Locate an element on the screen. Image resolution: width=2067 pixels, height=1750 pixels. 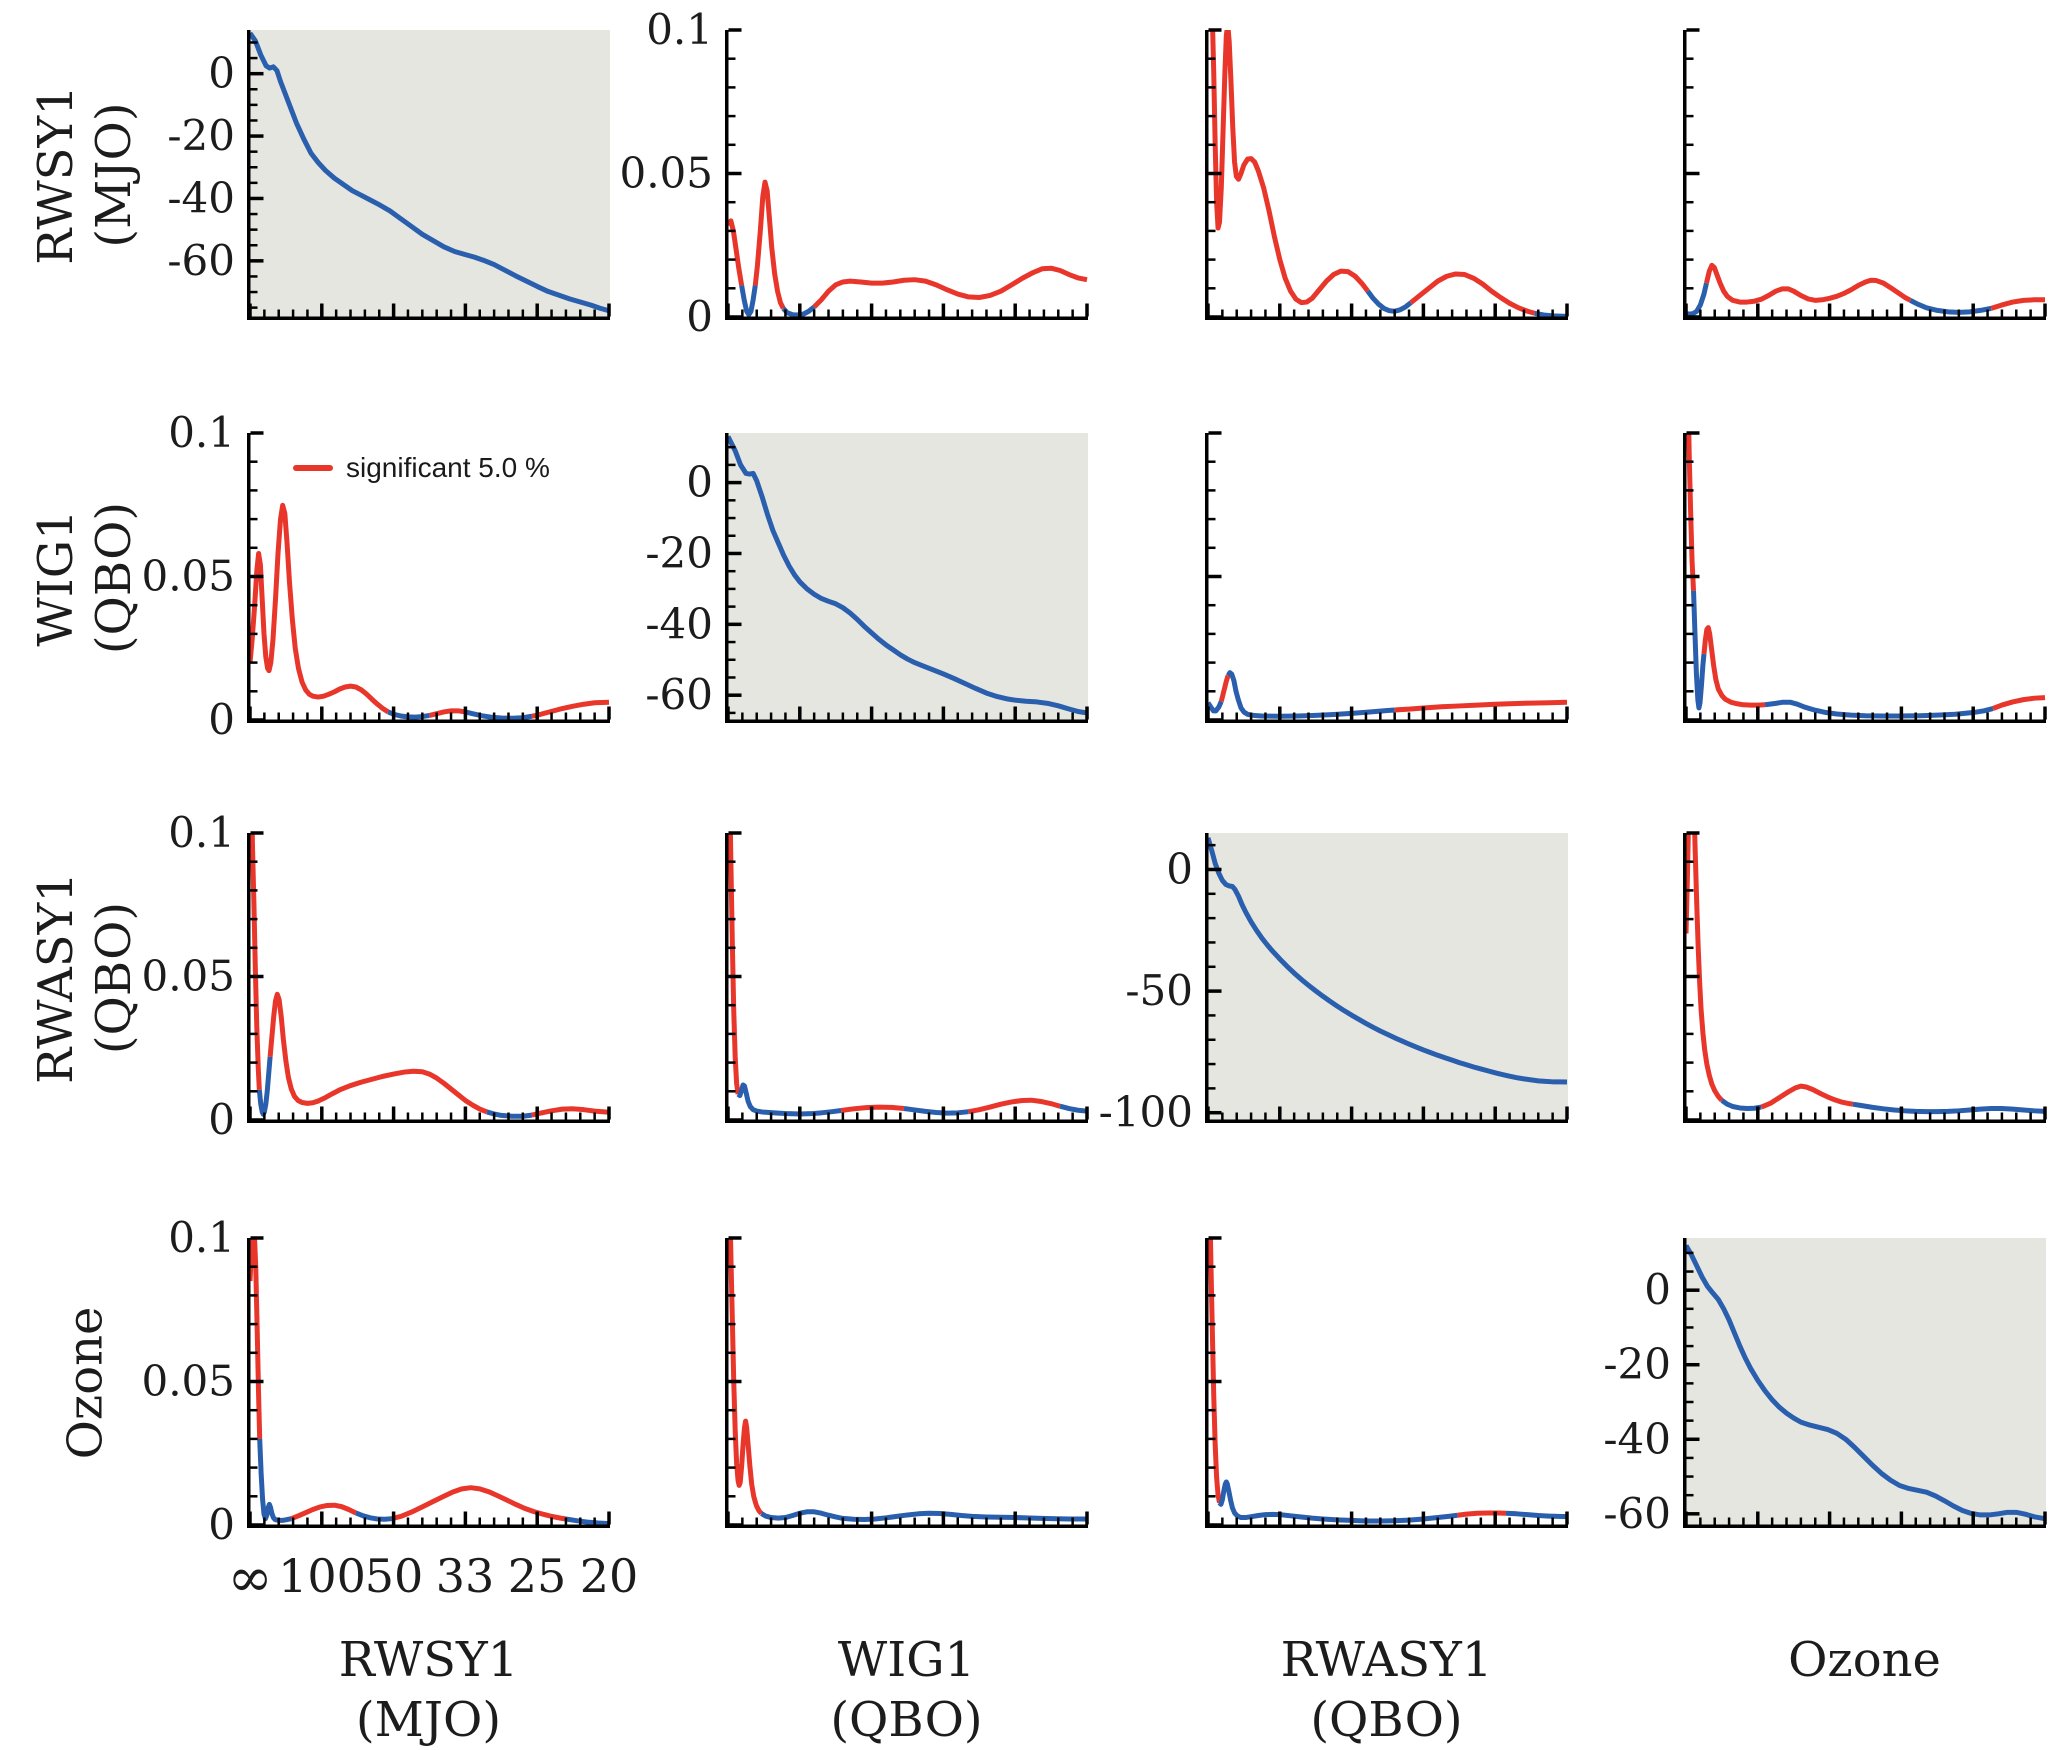
row-label-line1: Ozone is located at coordinates (85, 1383).